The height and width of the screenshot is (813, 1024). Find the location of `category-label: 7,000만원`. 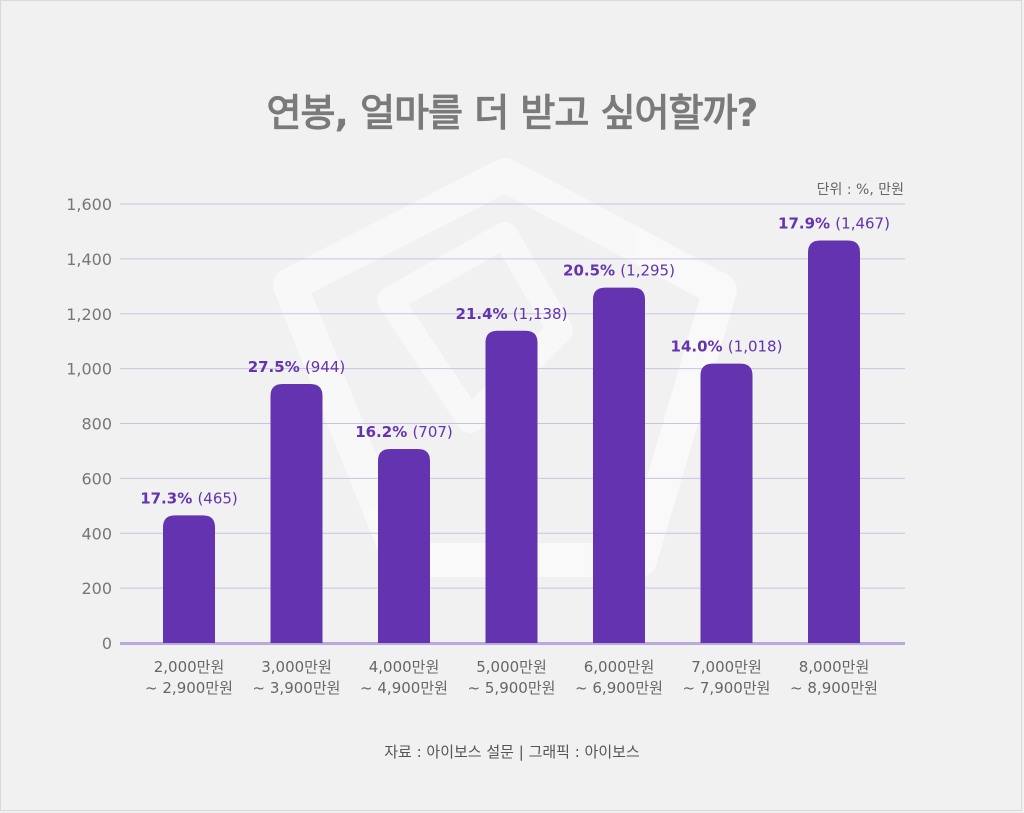

category-label: 7,000만원 is located at coordinates (726, 667).